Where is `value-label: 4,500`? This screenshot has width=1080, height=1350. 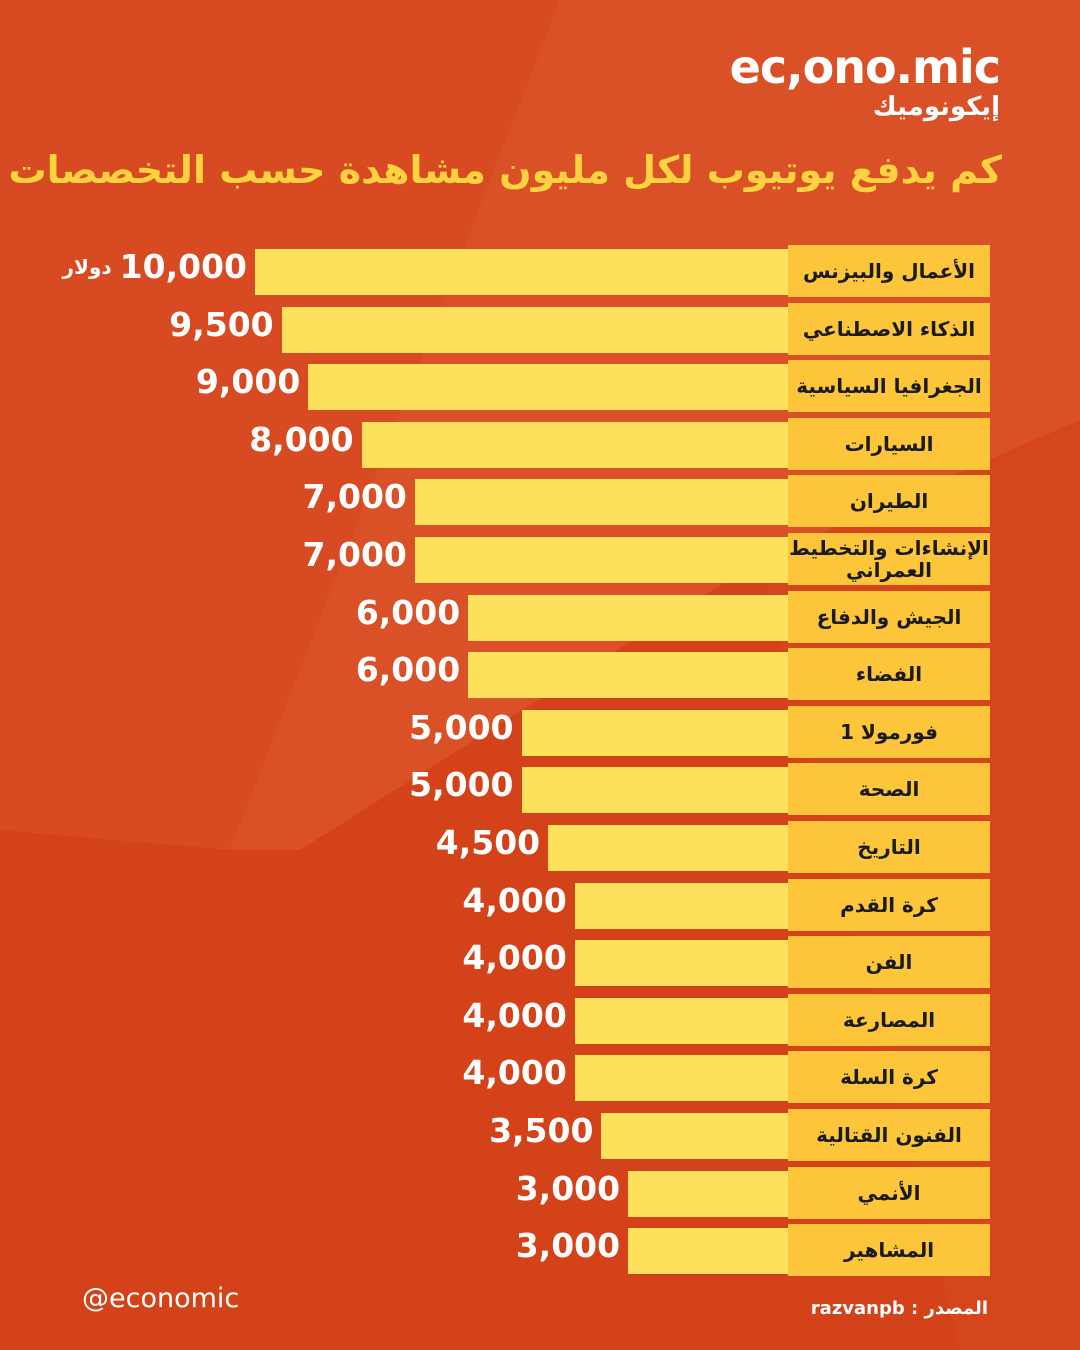
value-label: 4,500 is located at coordinates (488, 842).